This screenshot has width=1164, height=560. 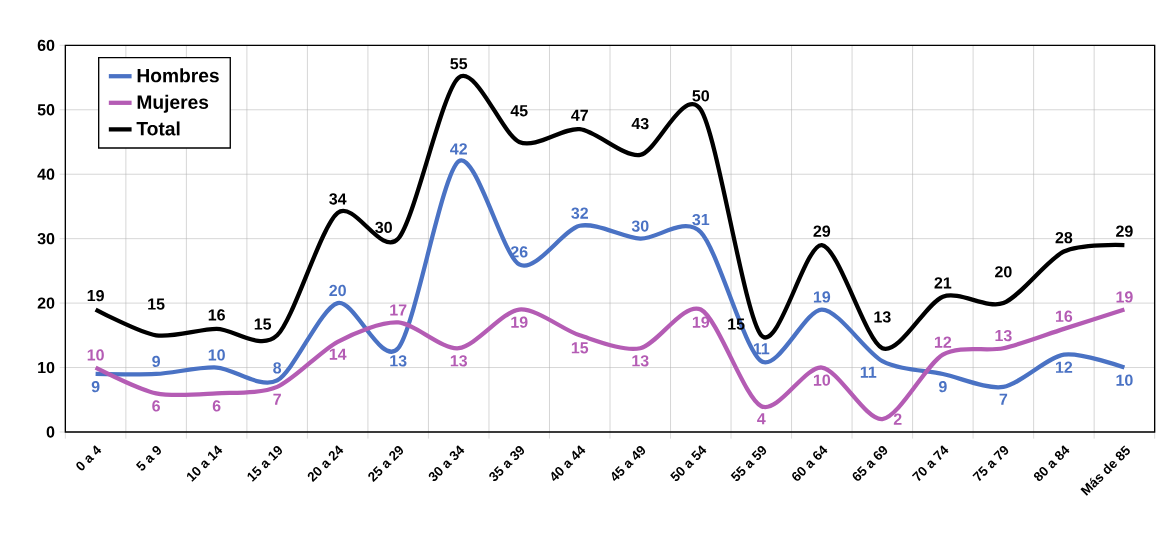 I want to click on x-tick-label: 5 a 9, so click(x=148, y=458).